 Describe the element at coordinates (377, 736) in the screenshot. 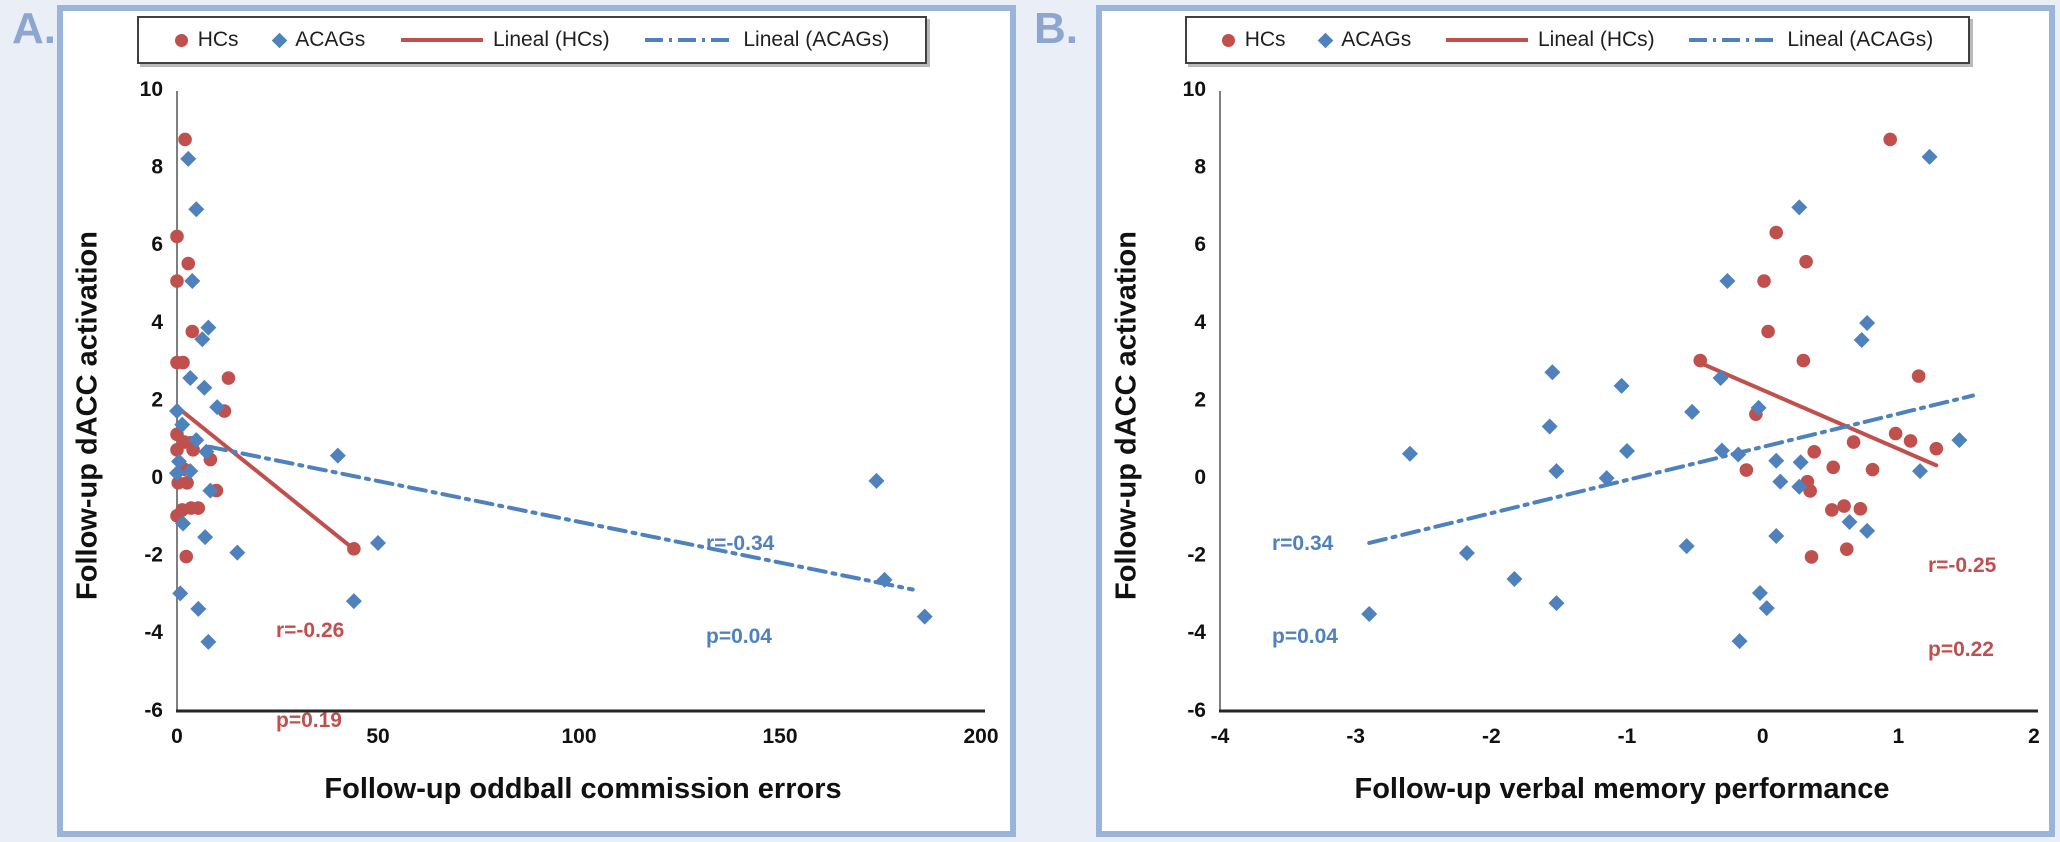

I see `x-tick-label: 50` at that location.